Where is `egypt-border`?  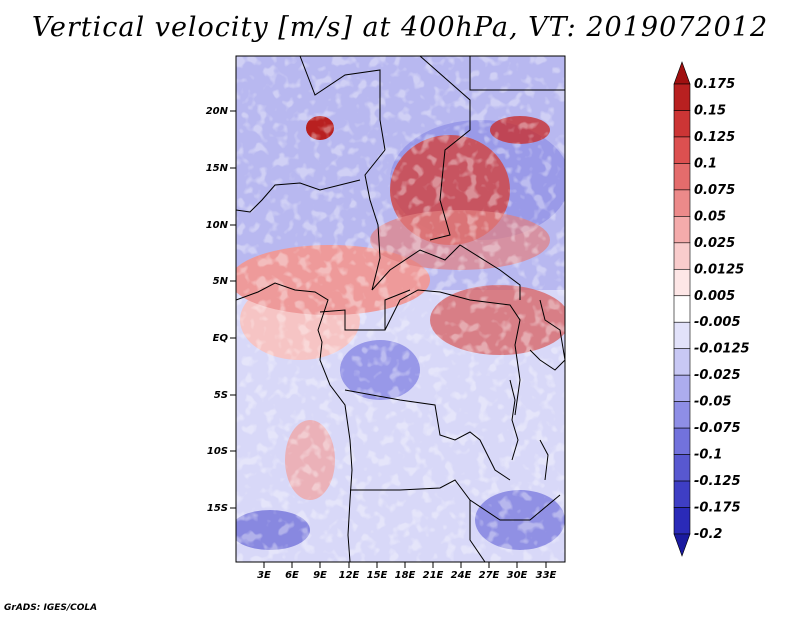
egypt-border is located at coordinates (517, 73).